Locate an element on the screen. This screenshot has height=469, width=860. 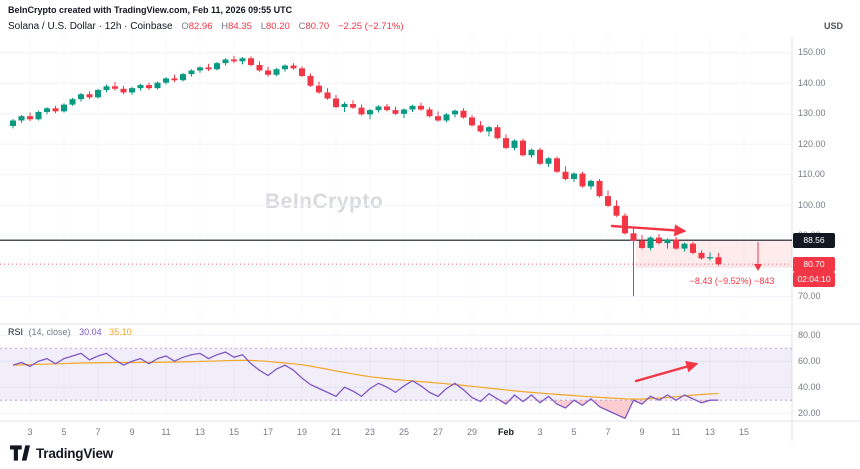
symbol-title: Solana / U.S. Dollar · 12h · Coinbase is located at coordinates (90, 26).